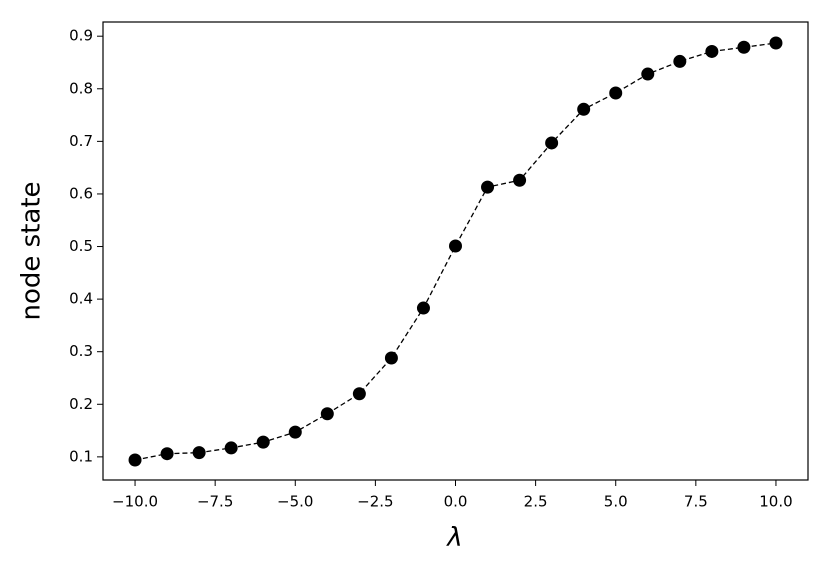 This screenshot has height=570, width=831. I want to click on x-tick-label: −2.5, so click(375, 502).